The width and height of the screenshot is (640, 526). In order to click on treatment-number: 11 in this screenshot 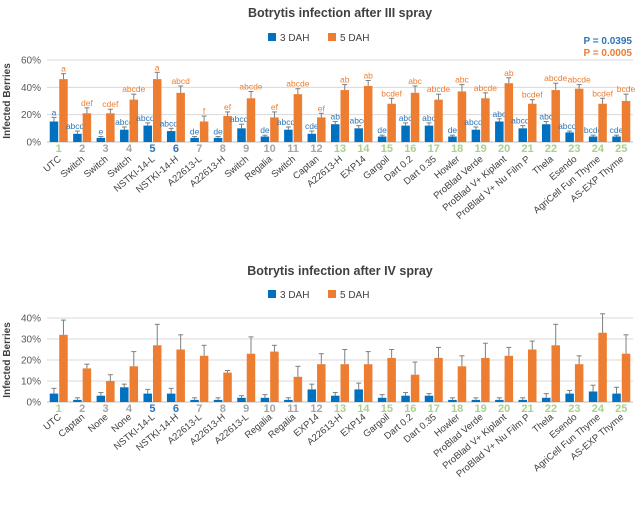, I will do `click(293, 409)`.